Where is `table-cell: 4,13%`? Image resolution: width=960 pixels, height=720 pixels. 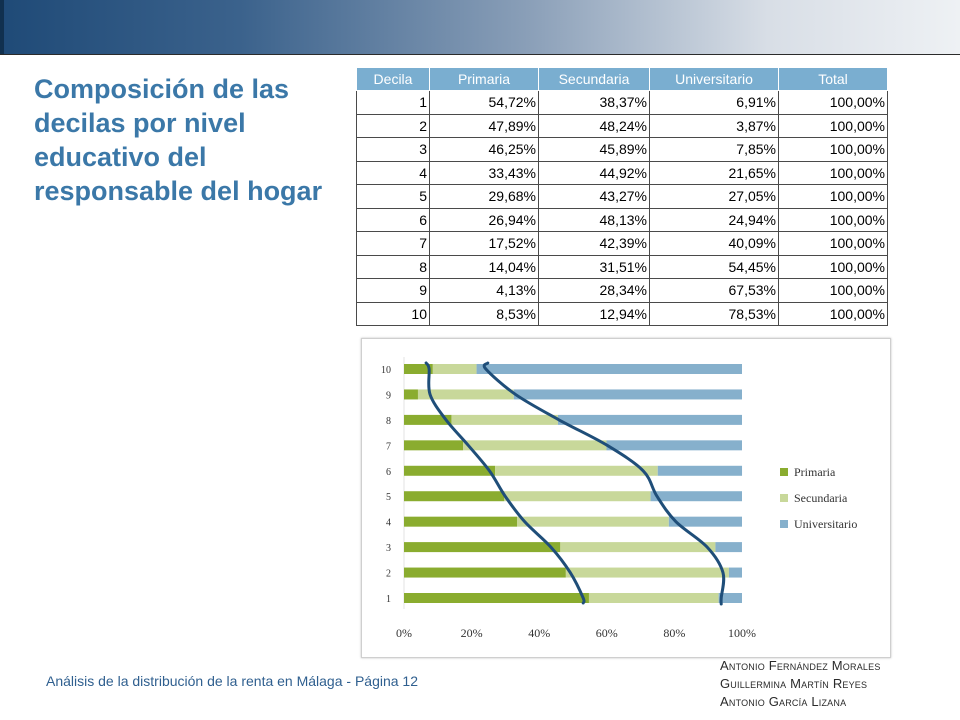 table-cell: 4,13% is located at coordinates (484, 290).